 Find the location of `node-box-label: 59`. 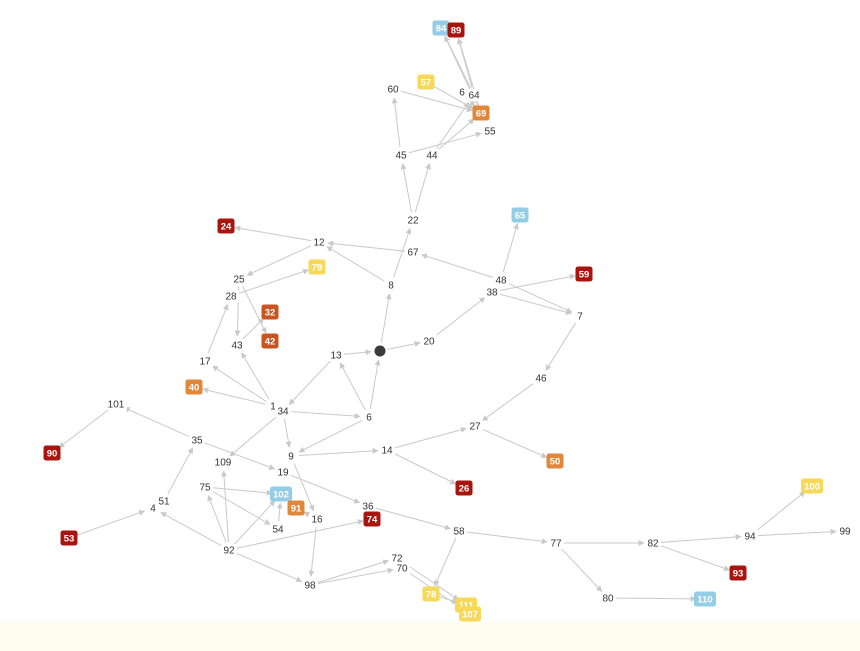

node-box-label: 59 is located at coordinates (584, 275).